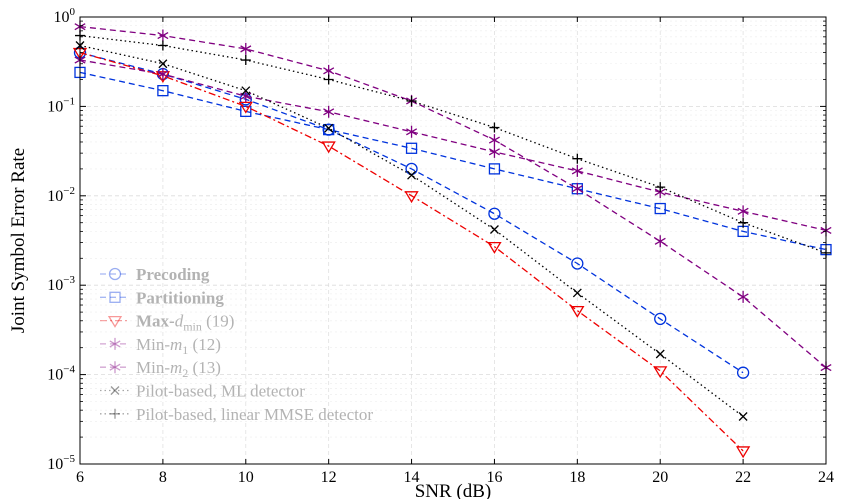  Describe the element at coordinates (163, 477) in the screenshot. I see `x-tick-label: 8` at that location.